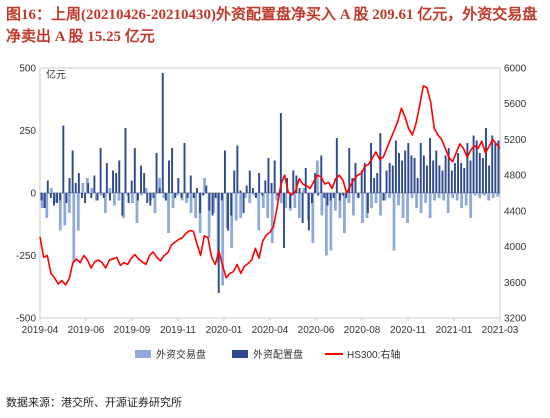 Image resolution: width=550 pixels, height=418 pixels. I want to click on x-tick-label: 2021-03, so click(500, 330).